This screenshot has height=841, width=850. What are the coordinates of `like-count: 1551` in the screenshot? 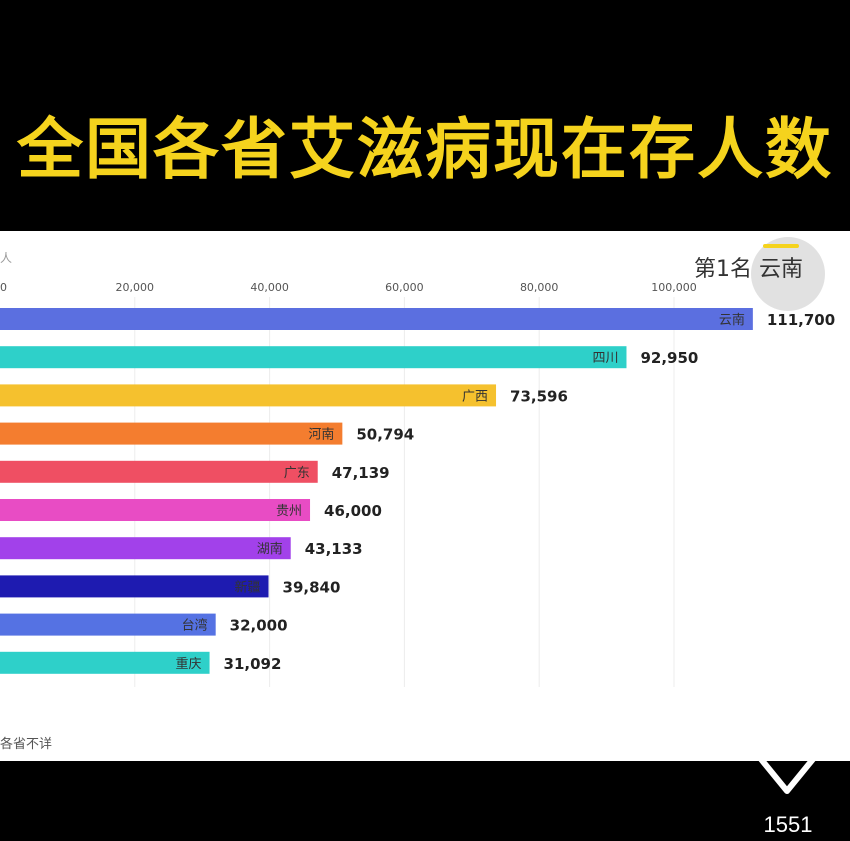 It's located at (788, 824).